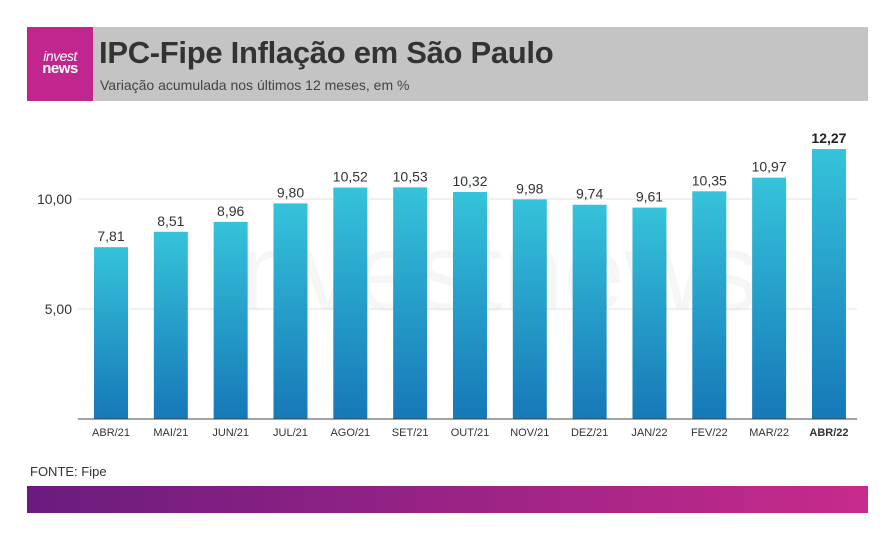 Image resolution: width=895 pixels, height=540 pixels. I want to click on x-tick-label: JAN/22, so click(649, 433).